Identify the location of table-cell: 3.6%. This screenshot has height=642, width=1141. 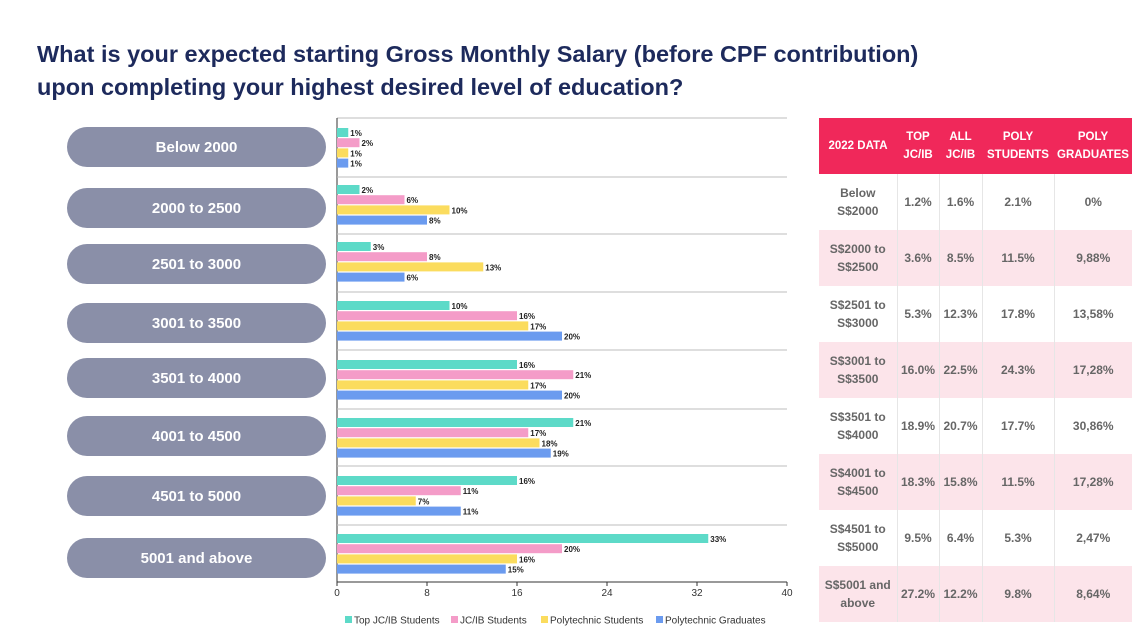
(918, 258).